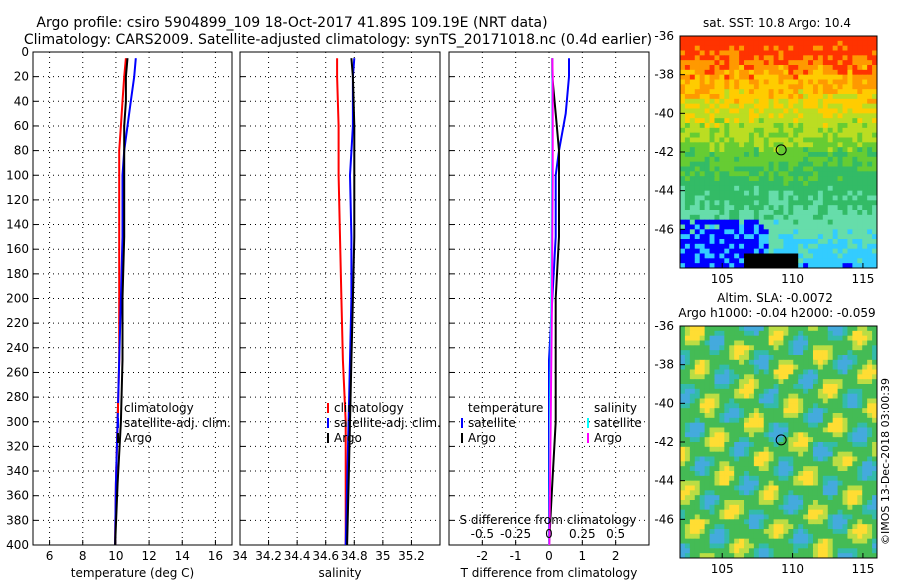 The image size is (900, 580). Describe the element at coordinates (722, 279) in the screenshot. I see `x-tick-label: 105` at that location.